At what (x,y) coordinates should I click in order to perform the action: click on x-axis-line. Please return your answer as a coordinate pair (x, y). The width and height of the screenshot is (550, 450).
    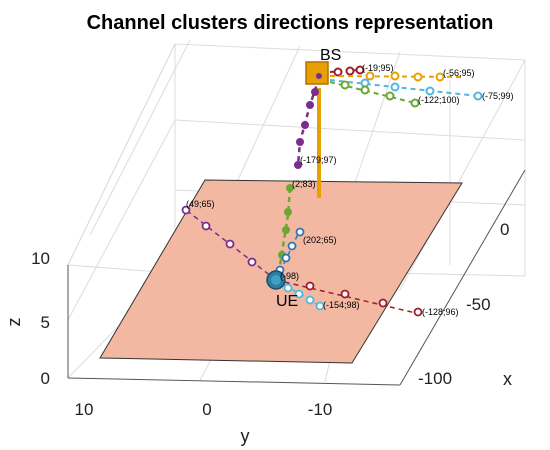
    Looking at the image, I should click on (462, 277).